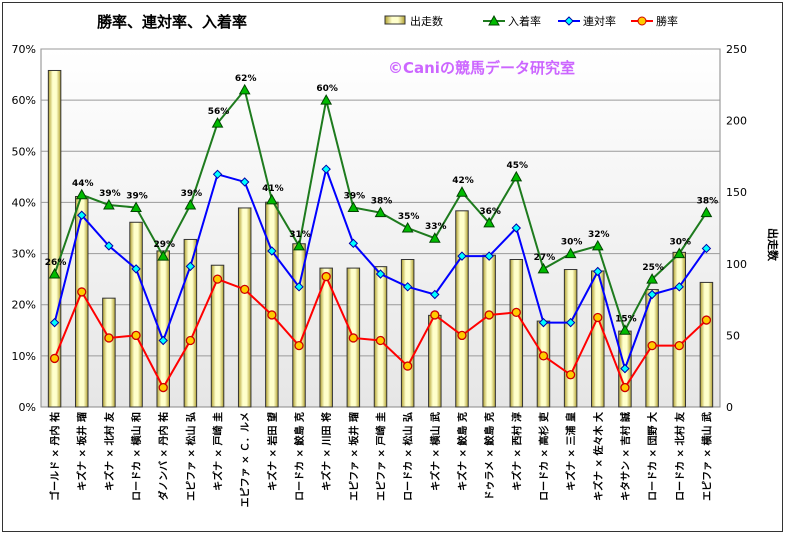  Describe the element at coordinates (83, 184) in the screenshot. I see `data-label: 44%` at that location.